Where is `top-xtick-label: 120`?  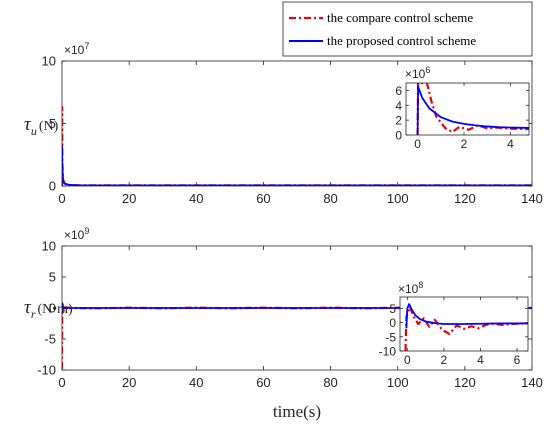 top-xtick-label: 120 is located at coordinates (465, 198).